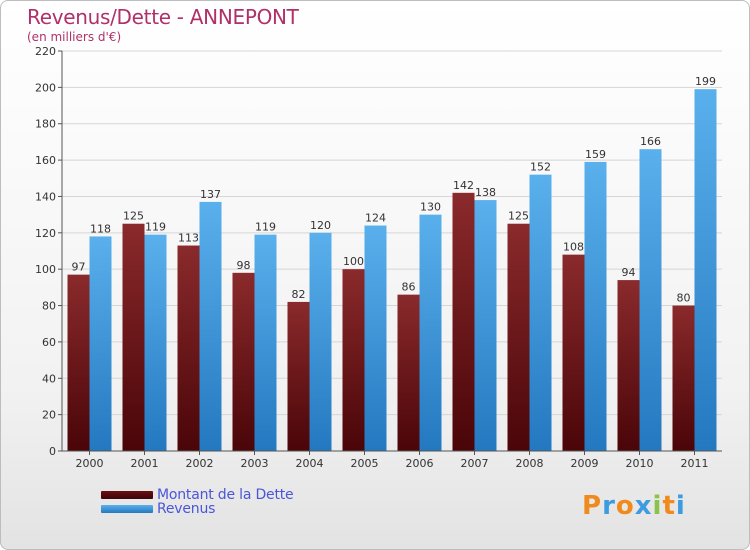 The image size is (750, 550). I want to click on x-tick-label: 2004, so click(310, 463).